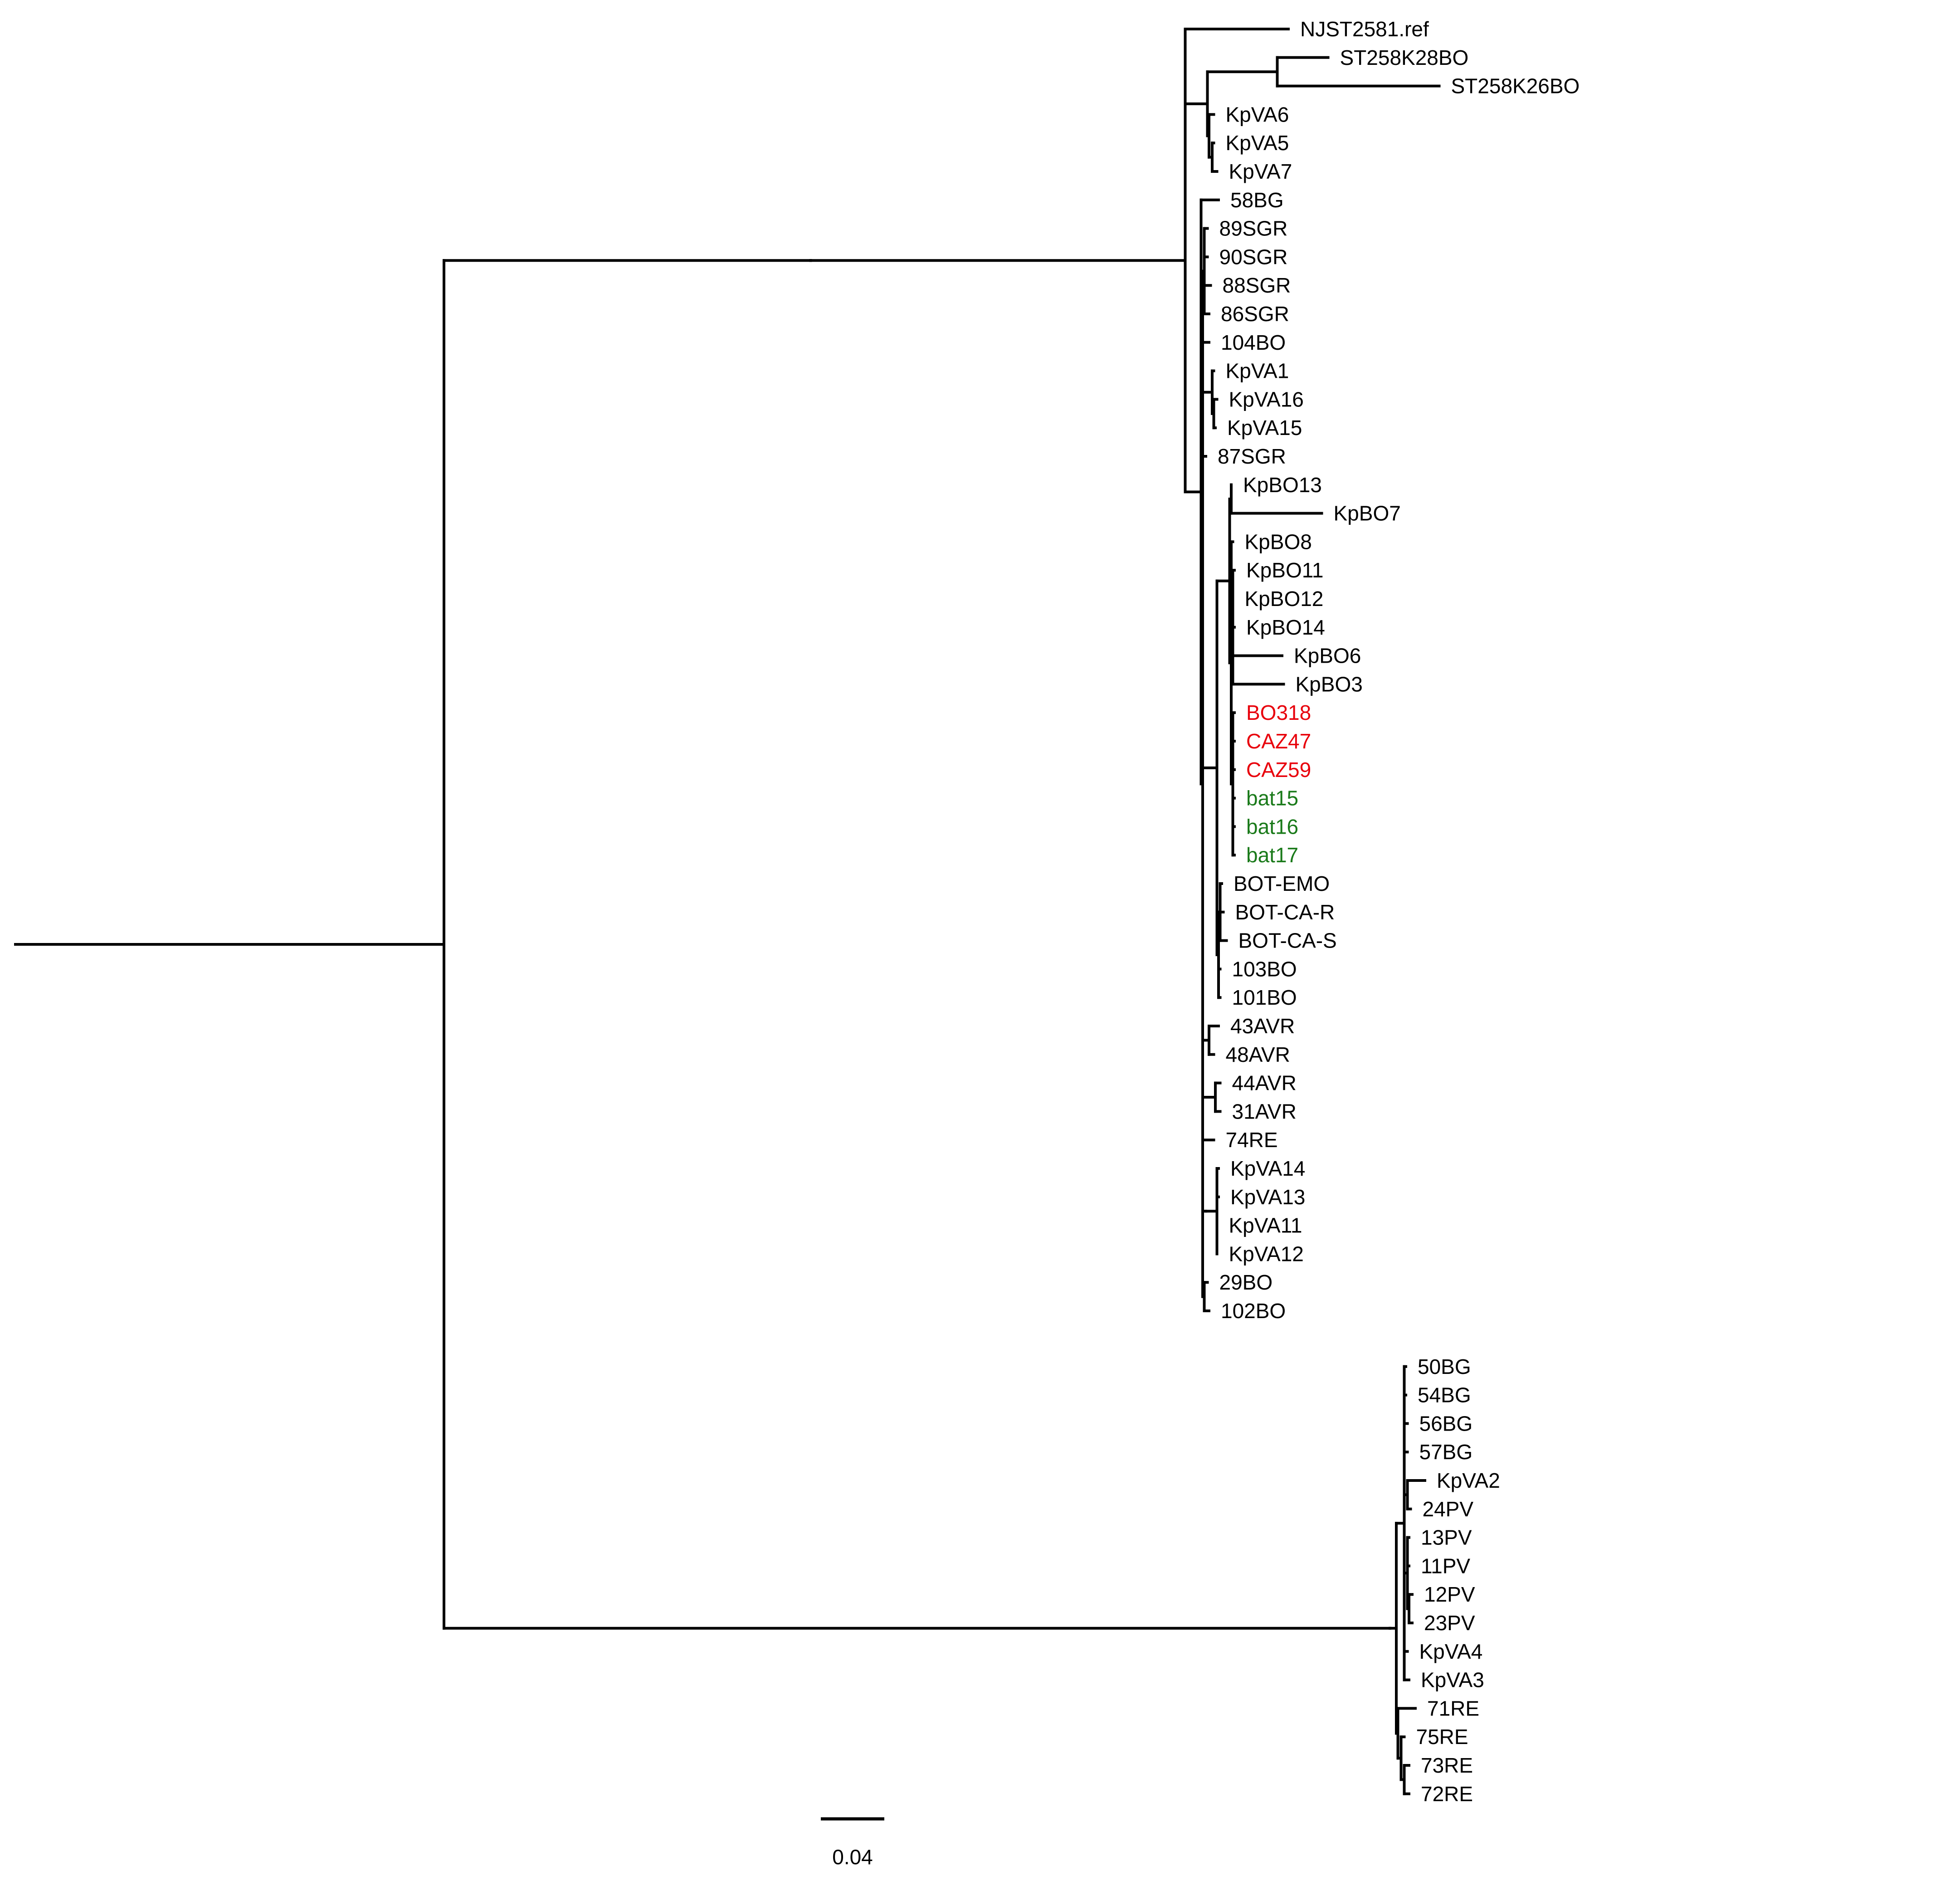 Image resolution: width=1960 pixels, height=1886 pixels. I want to click on leaf-label: KpBO11, so click(1284, 570).